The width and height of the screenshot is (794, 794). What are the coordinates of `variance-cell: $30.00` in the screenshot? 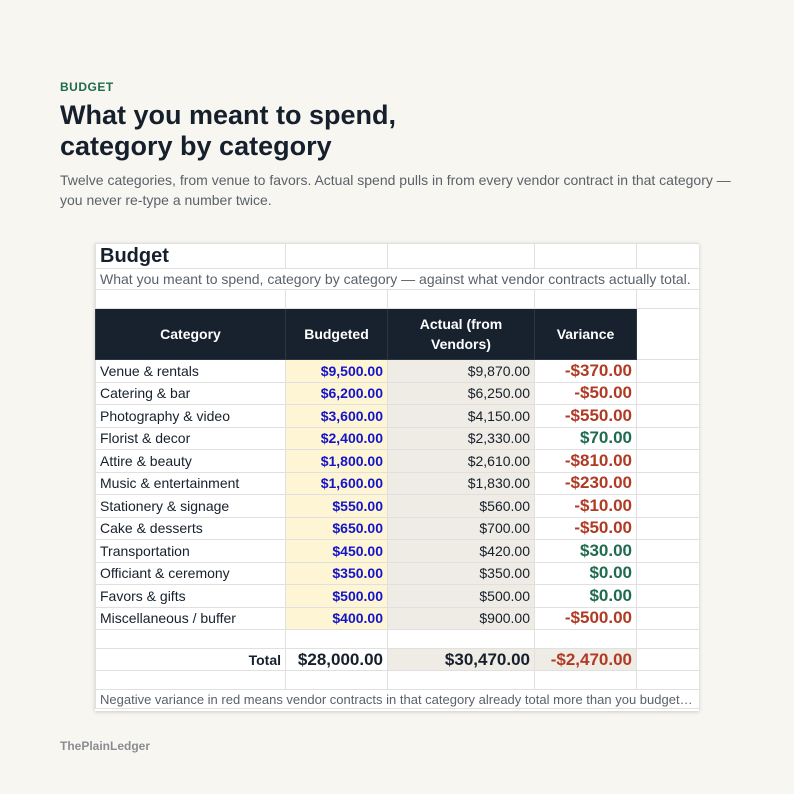 It's located at (585, 551).